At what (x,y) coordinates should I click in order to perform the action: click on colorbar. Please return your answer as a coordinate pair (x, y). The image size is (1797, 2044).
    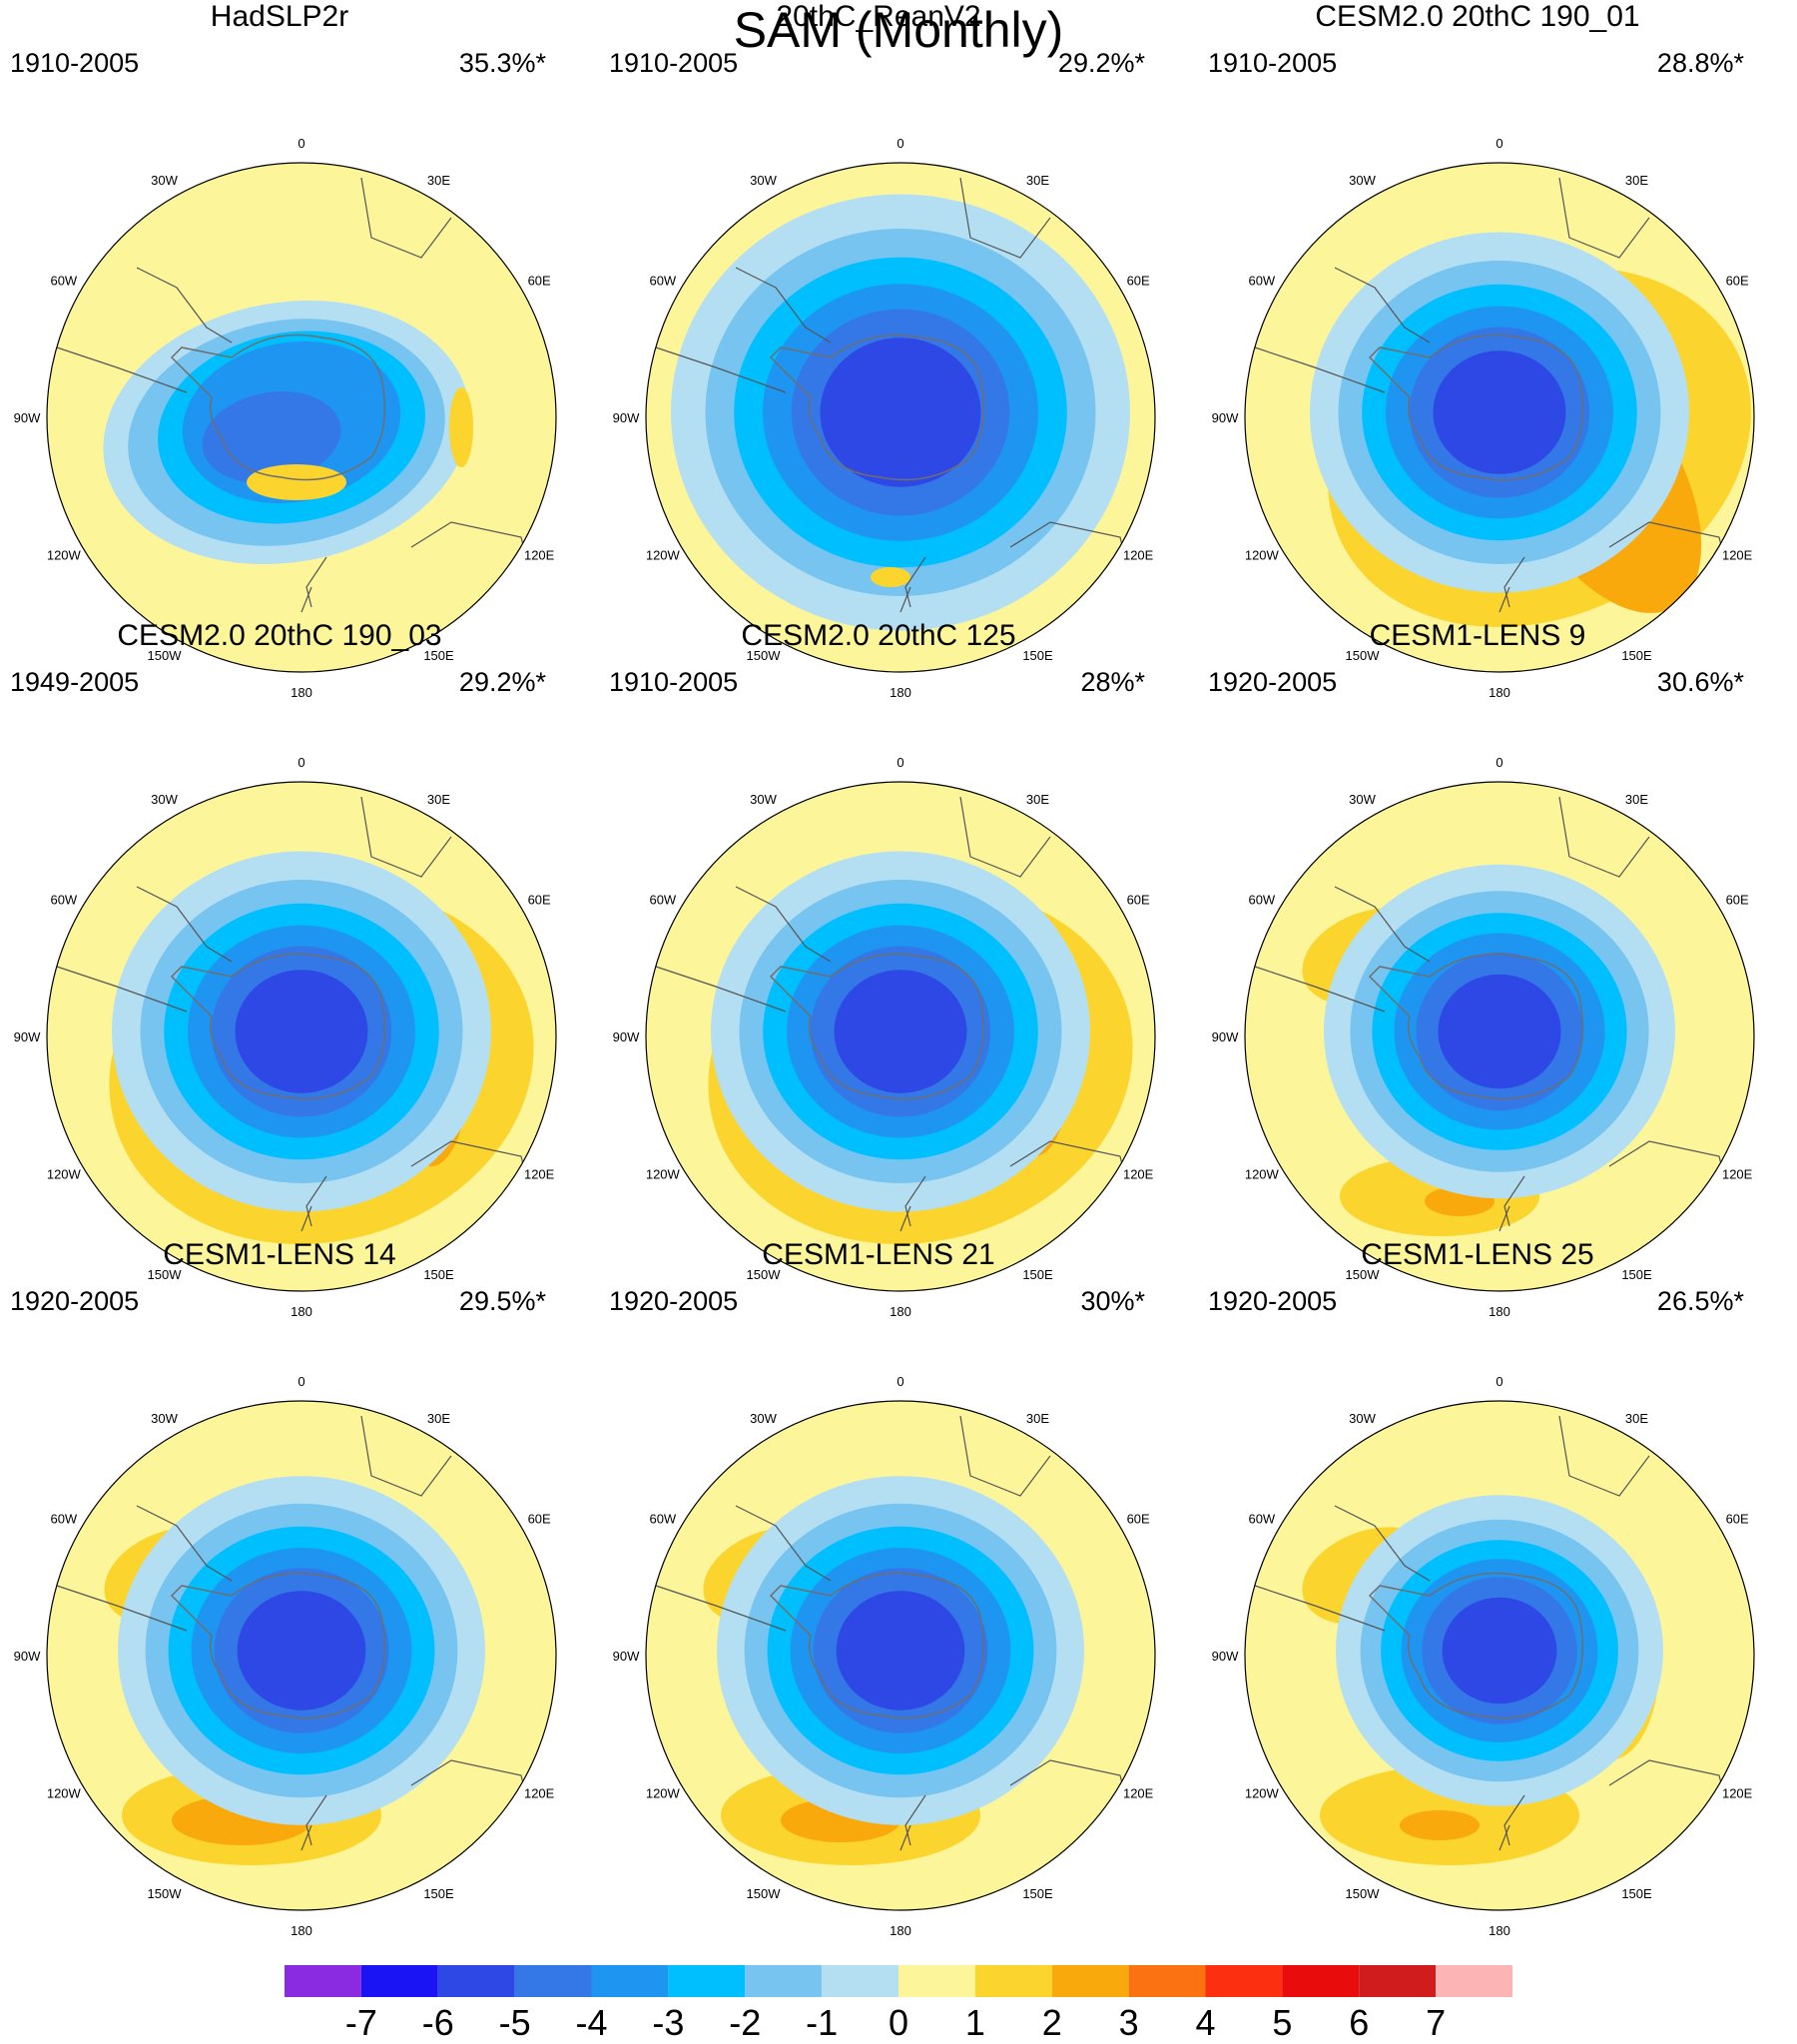
    Looking at the image, I should click on (898, 1981).